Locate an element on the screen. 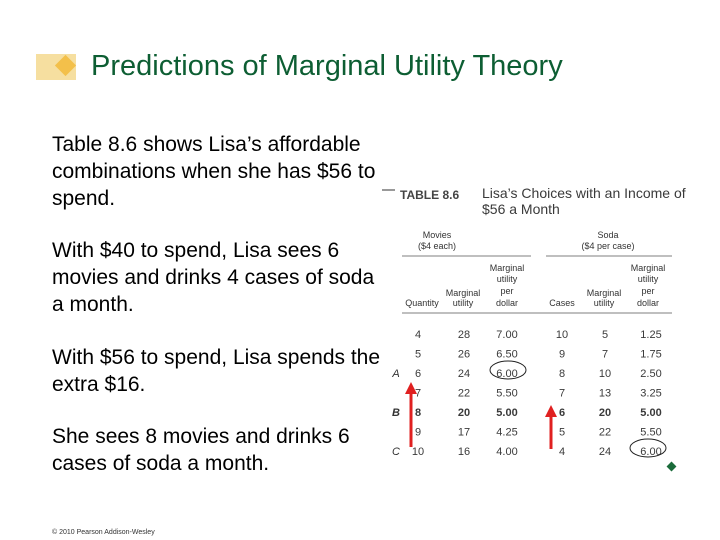 Image resolution: width=720 pixels, height=540 pixels. cell-quantity: 6 is located at coordinates (418, 374).